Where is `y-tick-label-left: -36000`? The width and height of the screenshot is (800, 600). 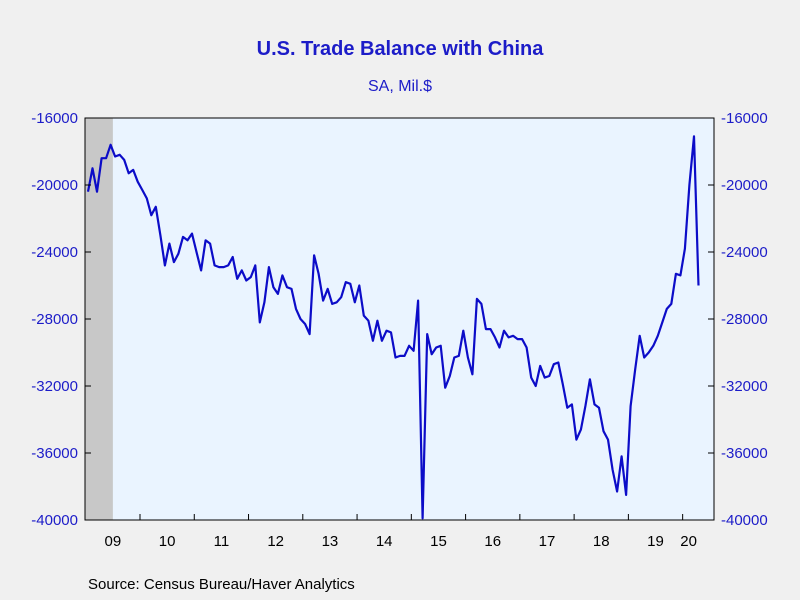 y-tick-label-left: -36000 is located at coordinates (54, 453).